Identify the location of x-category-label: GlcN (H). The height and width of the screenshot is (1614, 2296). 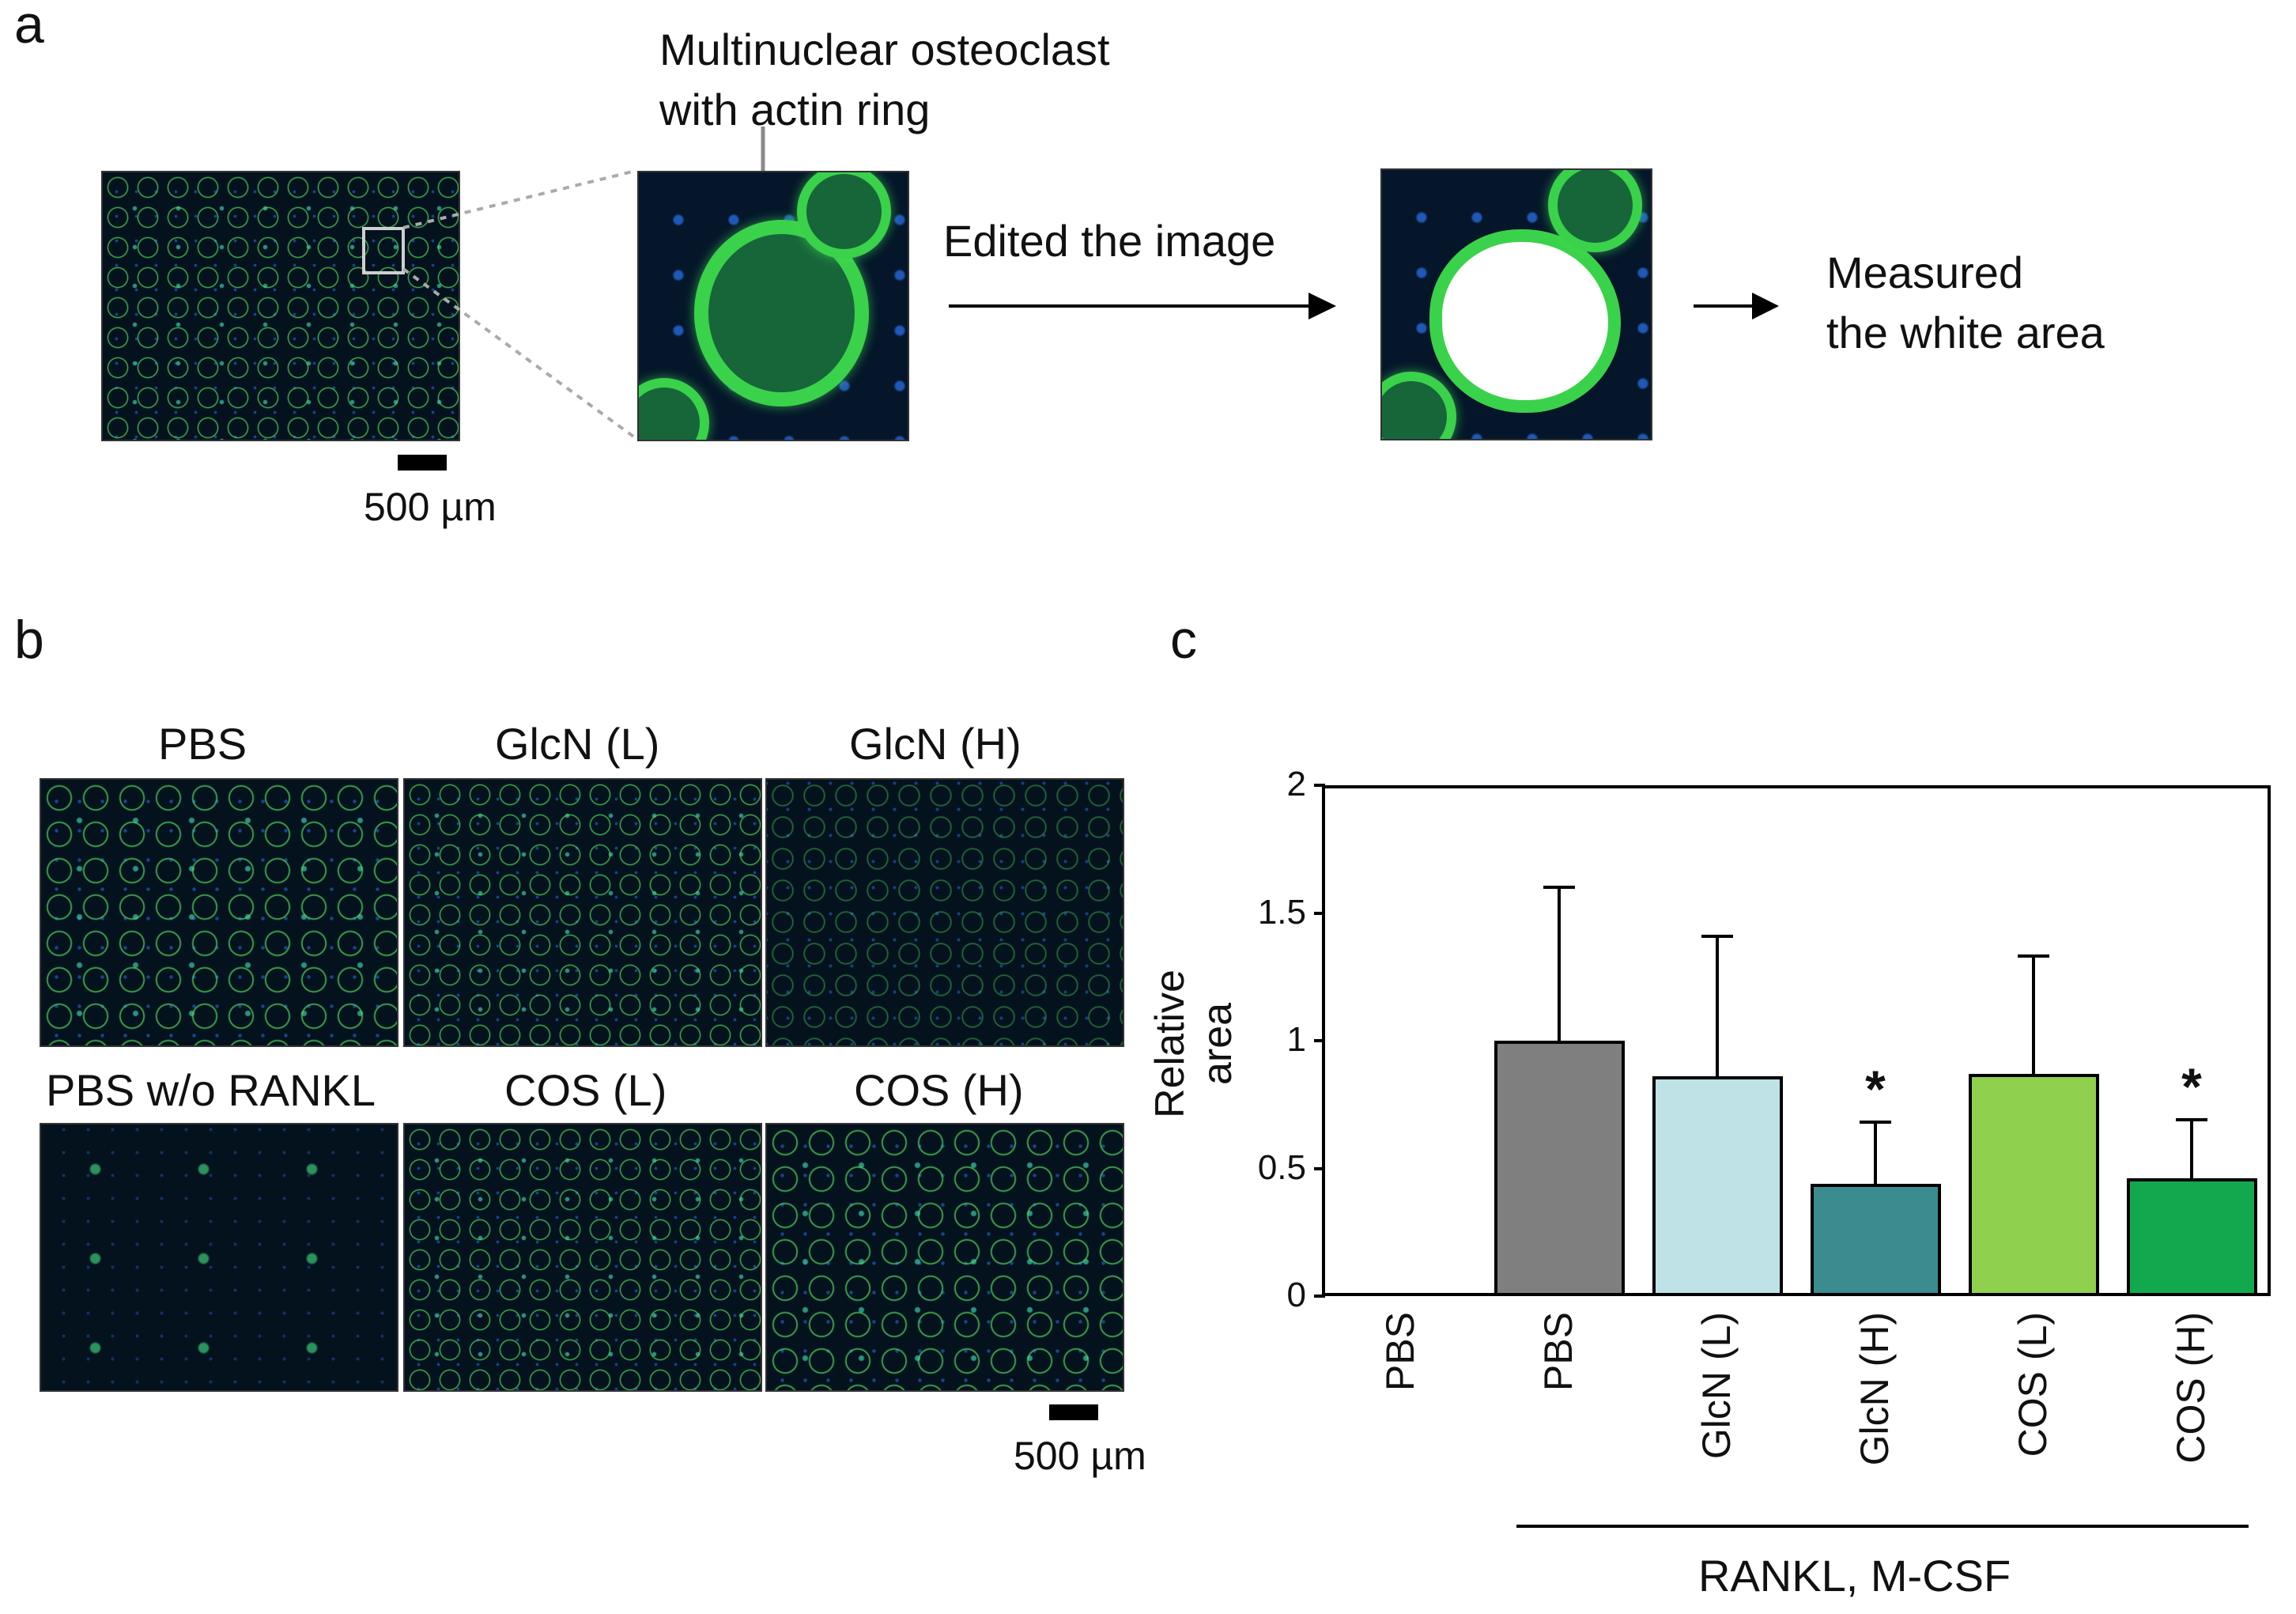
(1875, 1389).